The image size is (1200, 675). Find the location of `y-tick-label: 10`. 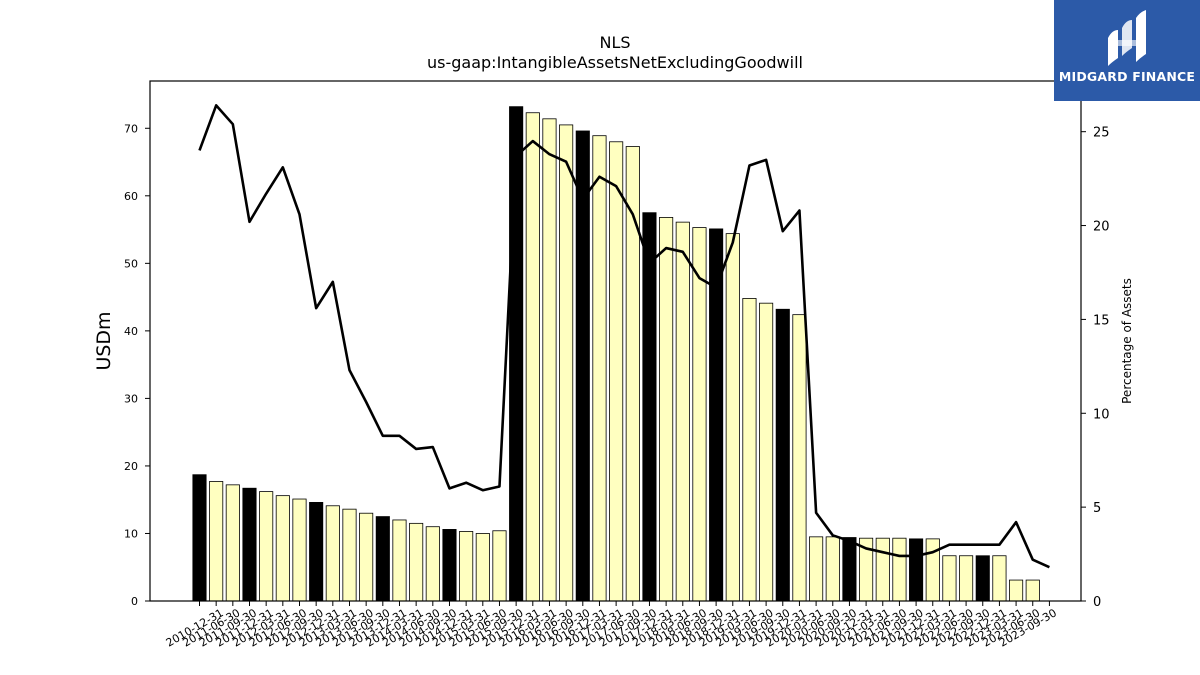

y-tick-label: 10 is located at coordinates (131, 533).